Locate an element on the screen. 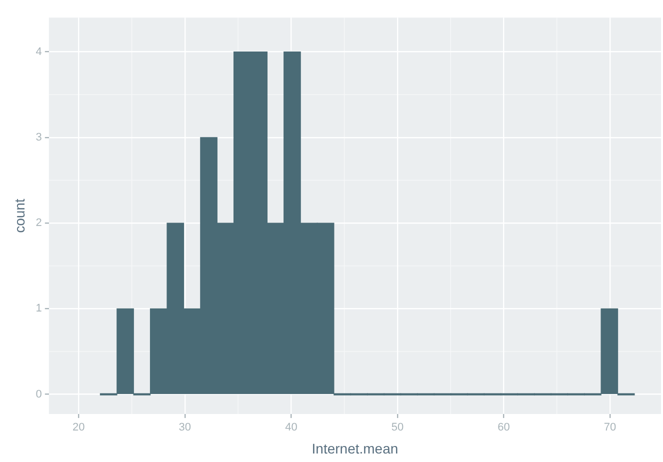 Image resolution: width=663 pixels, height=462 pixels. y-tick-label: 1 is located at coordinates (39, 308).